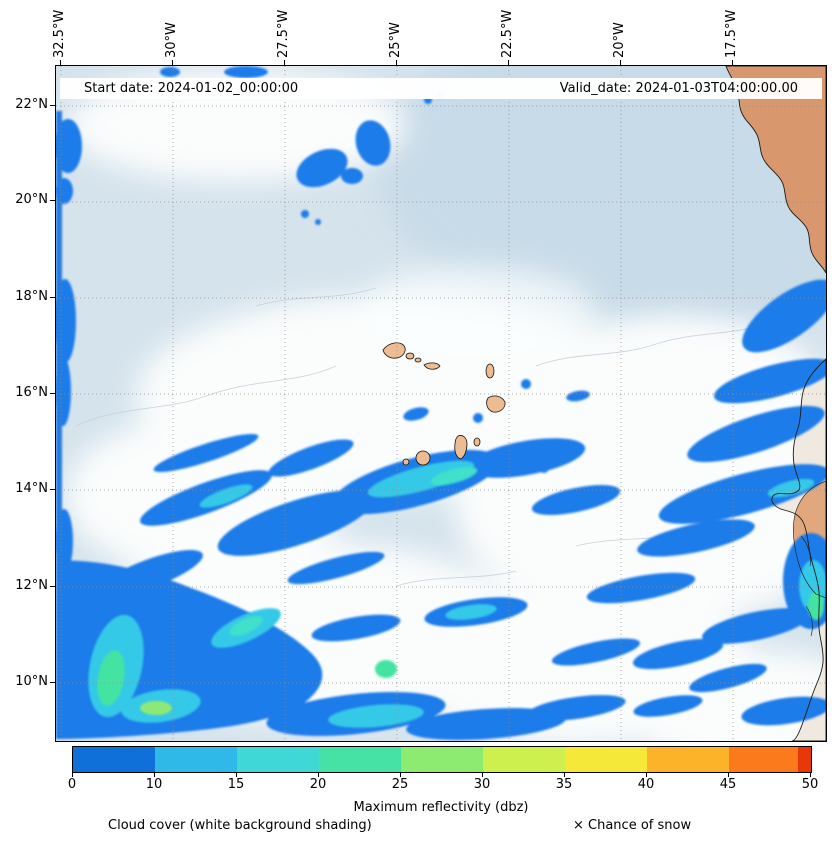  What do you see at coordinates (240, 825) in the screenshot?
I see `cloud-cover-caption: Cloud cover (white background shading)` at bounding box center [240, 825].